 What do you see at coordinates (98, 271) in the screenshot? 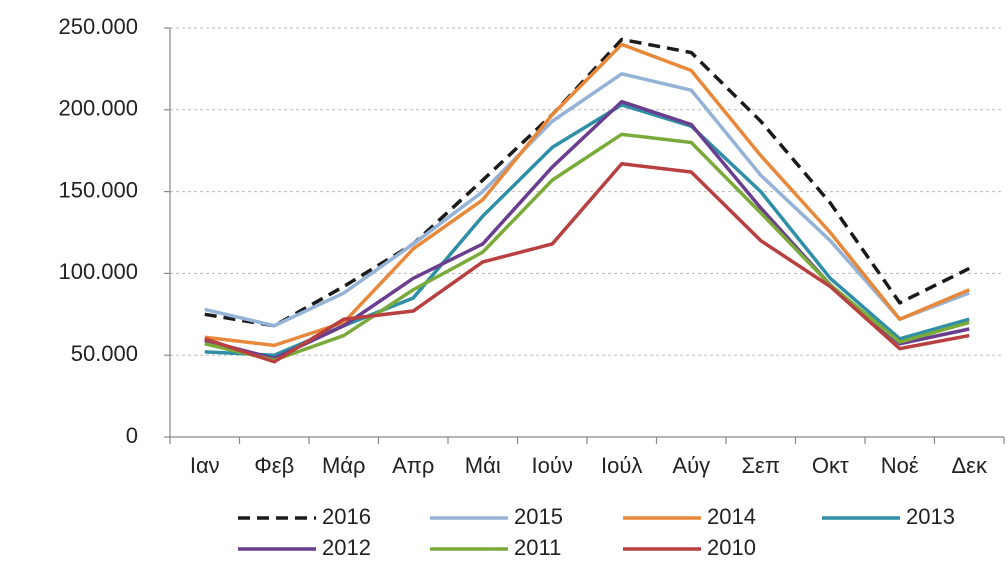
I see `y-tick-label: 100.000` at bounding box center [98, 271].